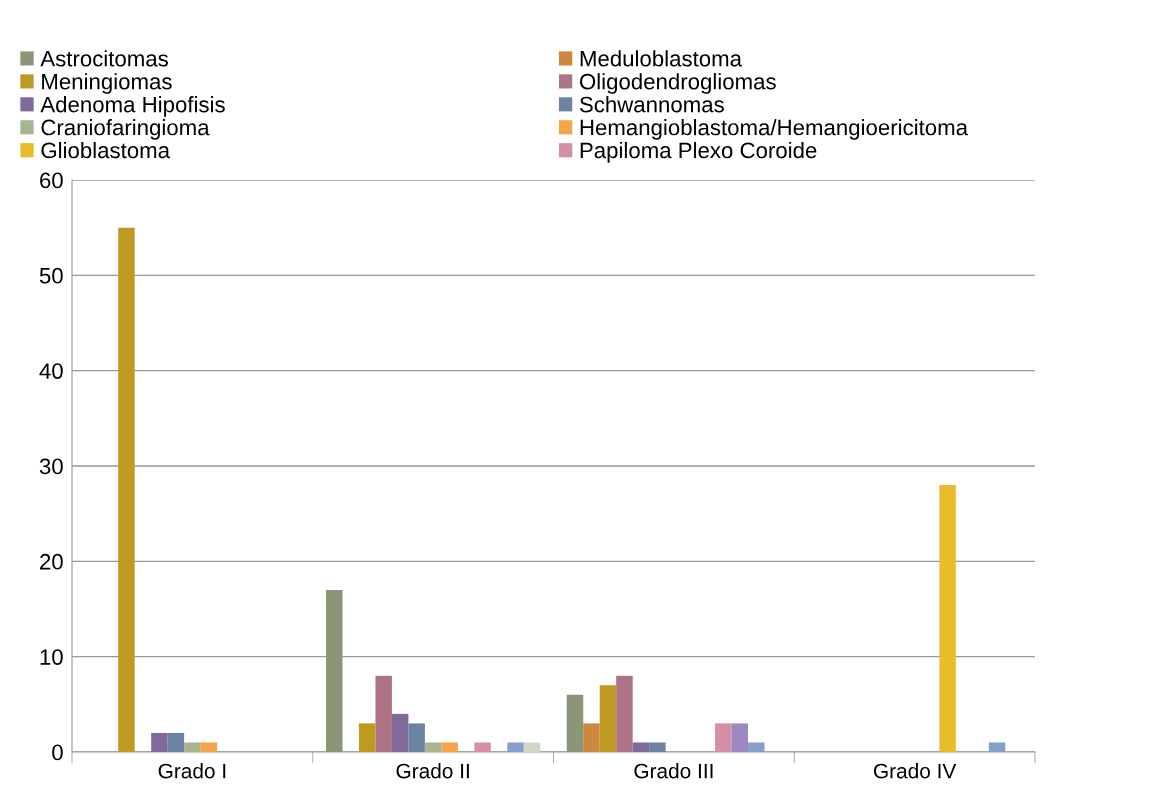 The width and height of the screenshot is (1149, 804). Describe the element at coordinates (698, 152) in the screenshot. I see `legend-label: Papiloma Plexo Coroide` at that location.